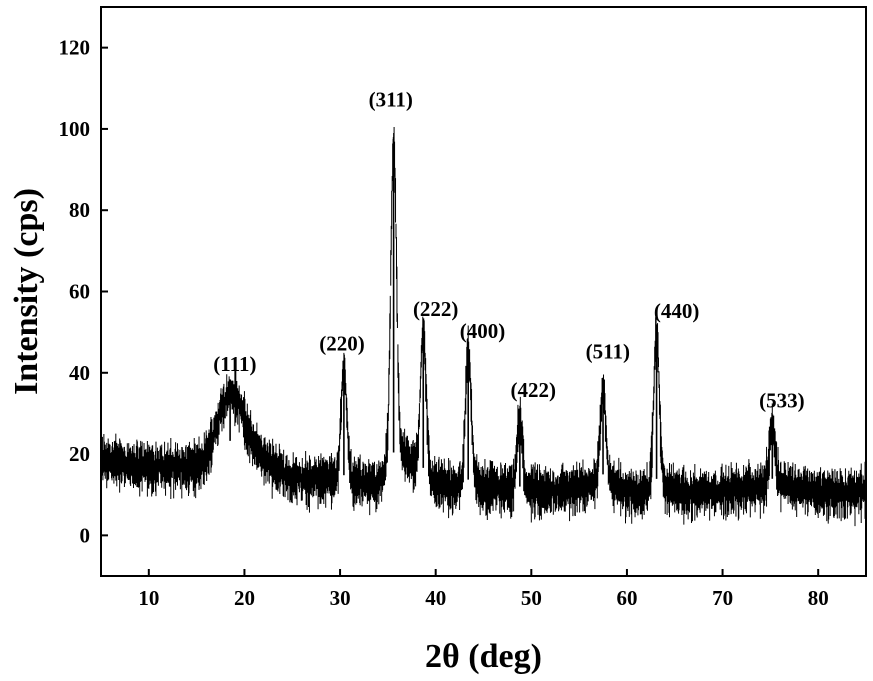 The width and height of the screenshot is (873, 681). Describe the element at coordinates (483, 656) in the screenshot. I see `x-axis-title: 2θ (deg)` at that location.